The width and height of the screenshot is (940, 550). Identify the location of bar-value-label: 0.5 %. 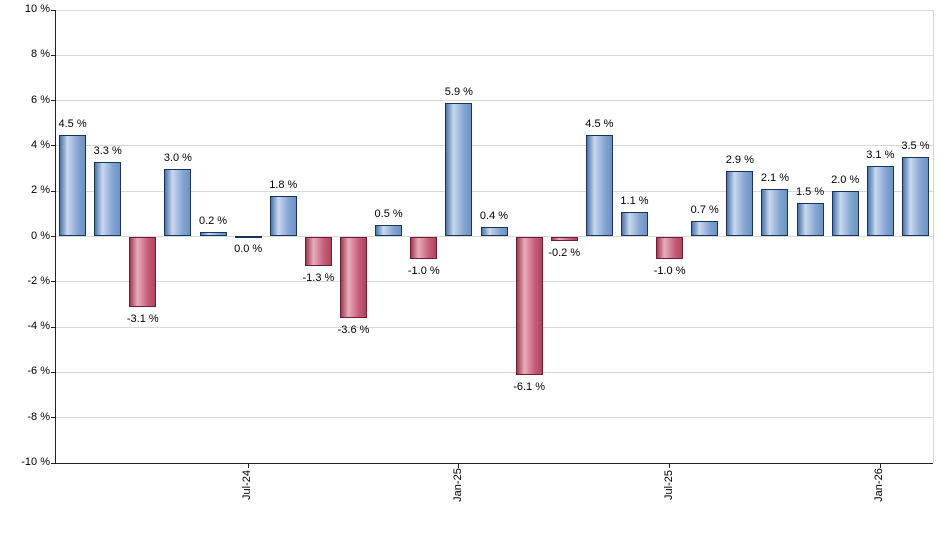
(388, 214).